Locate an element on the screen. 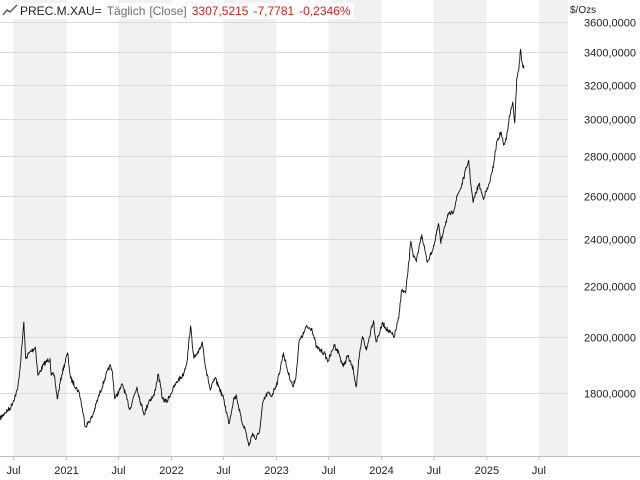 Image resolution: width=640 pixels, height=480 pixels. y-tick-label: 3000,0000 is located at coordinates (610, 121).